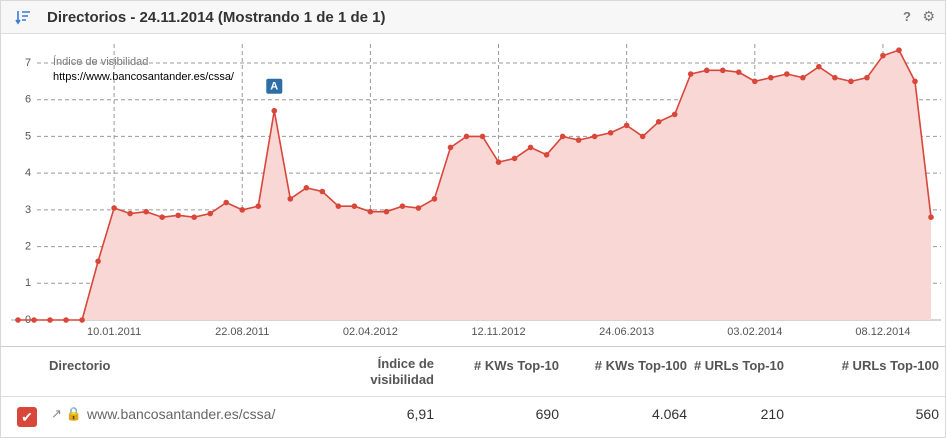 This screenshot has height=438, width=946. I want to click on cell: 560, so click(927, 414).